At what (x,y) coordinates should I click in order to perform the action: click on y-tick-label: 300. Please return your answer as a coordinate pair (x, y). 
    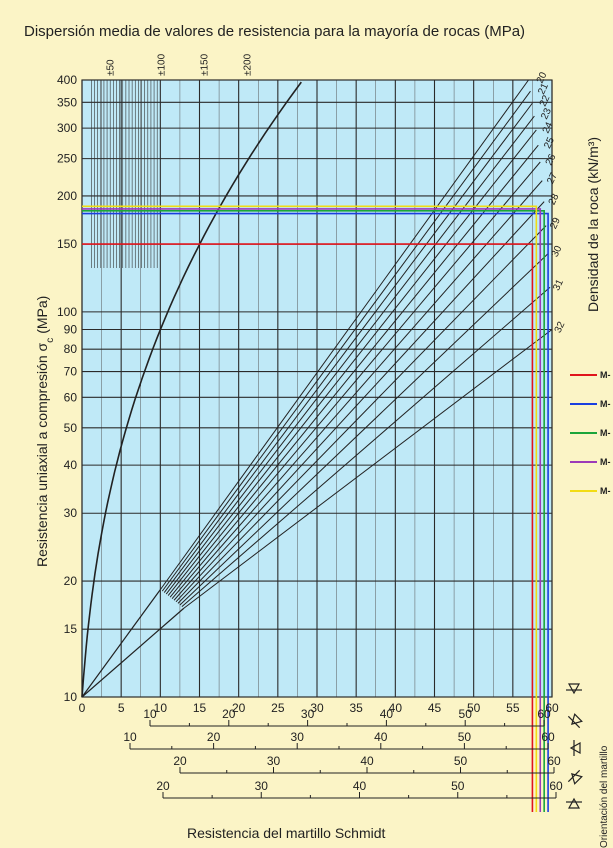
    Looking at the image, I should click on (67, 128).